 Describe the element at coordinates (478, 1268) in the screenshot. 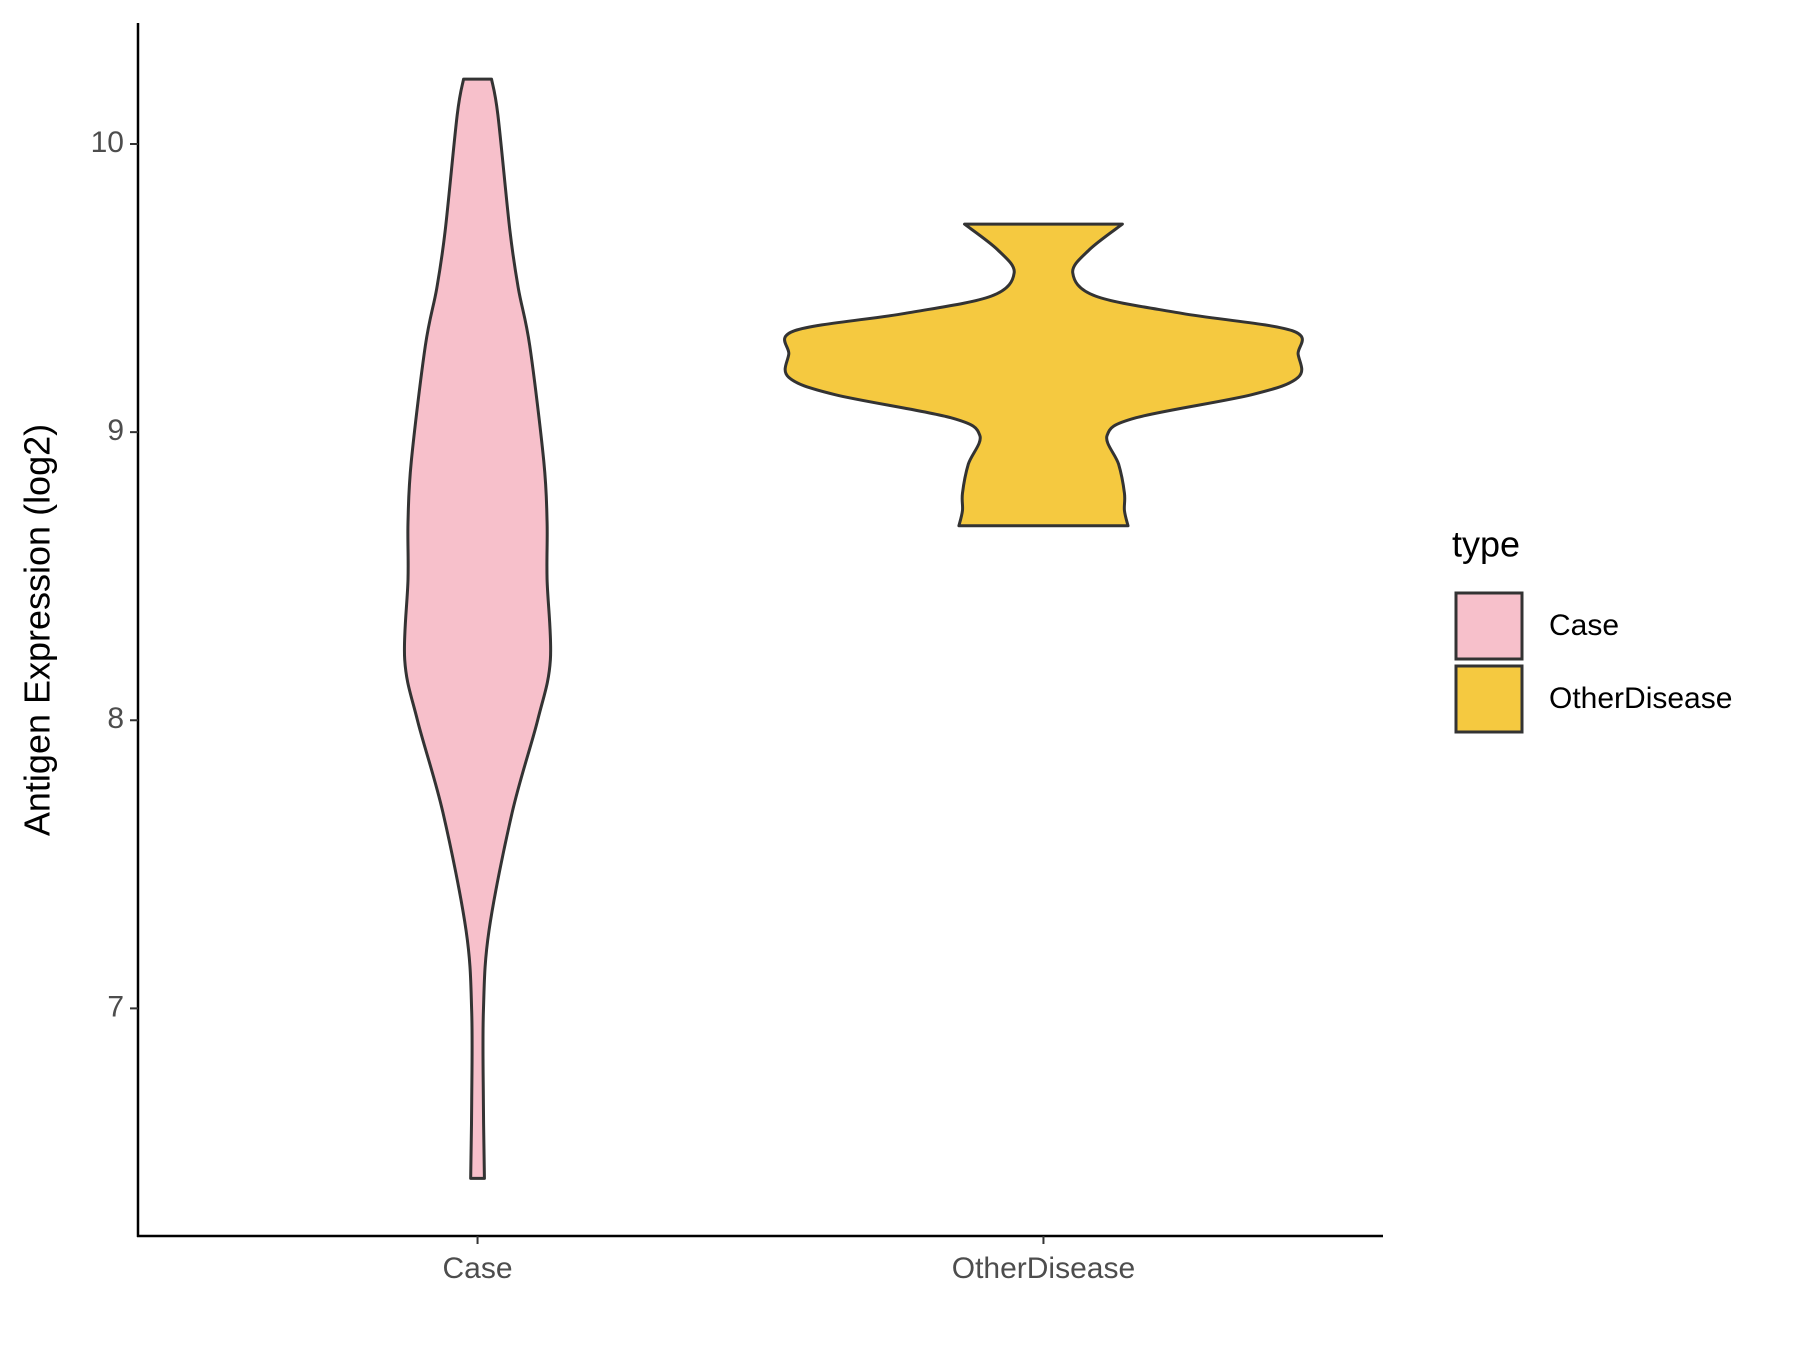

I see `x-tick-label: Case` at that location.